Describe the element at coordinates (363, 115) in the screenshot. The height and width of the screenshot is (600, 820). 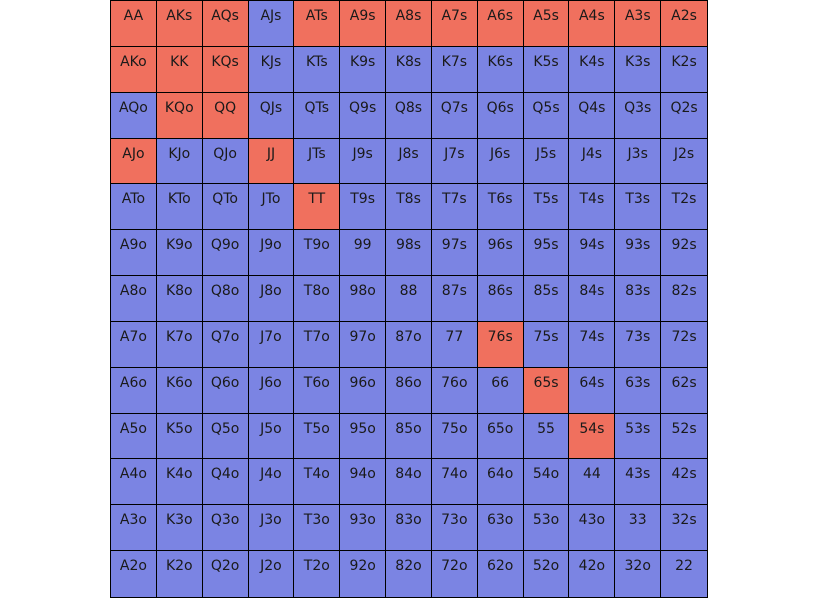
I see `hand-cell-Q9s: Q9s` at that location.